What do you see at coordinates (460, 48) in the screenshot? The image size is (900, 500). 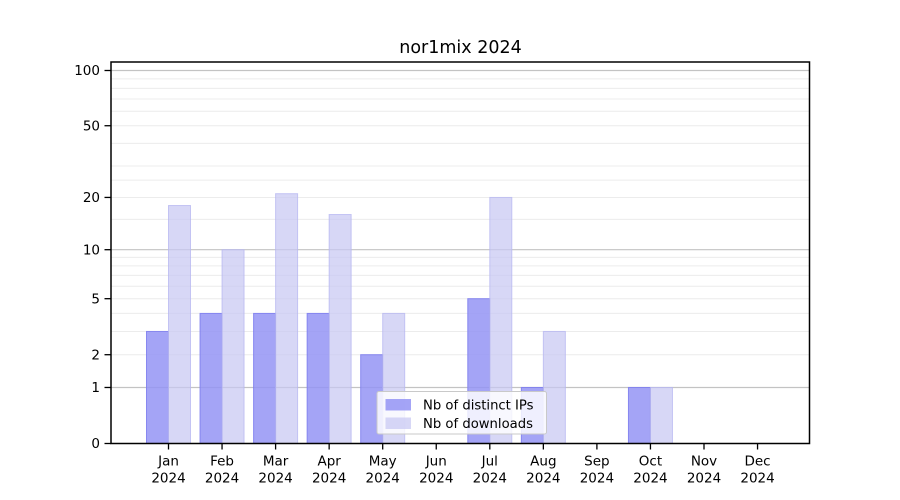 I see `chart-title: nor1mix 2024` at bounding box center [460, 48].